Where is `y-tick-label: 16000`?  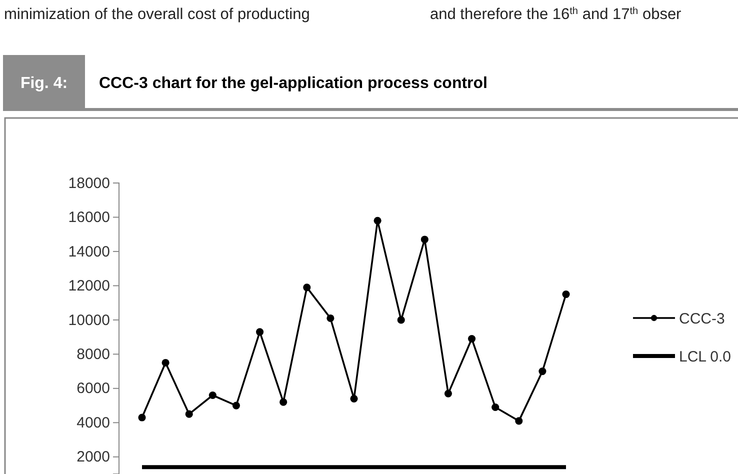
y-tick-label: 16000 is located at coordinates (89, 217).